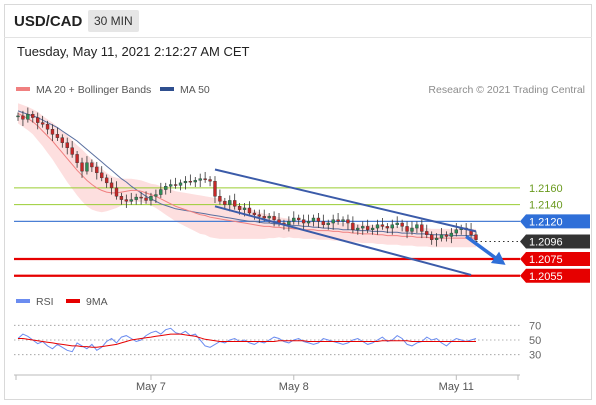 The width and height of the screenshot is (596, 405). What do you see at coordinates (535, 356) in the screenshot?
I see `rsi-tick-30: 30` at bounding box center [535, 356].